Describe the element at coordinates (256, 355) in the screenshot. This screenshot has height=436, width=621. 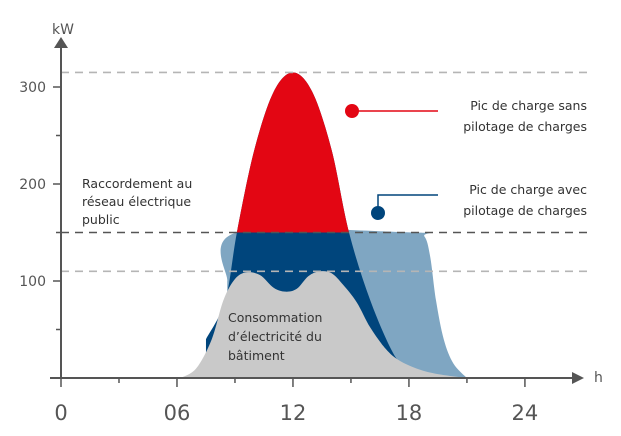
I see `building-label-3: bâtiment` at that location.